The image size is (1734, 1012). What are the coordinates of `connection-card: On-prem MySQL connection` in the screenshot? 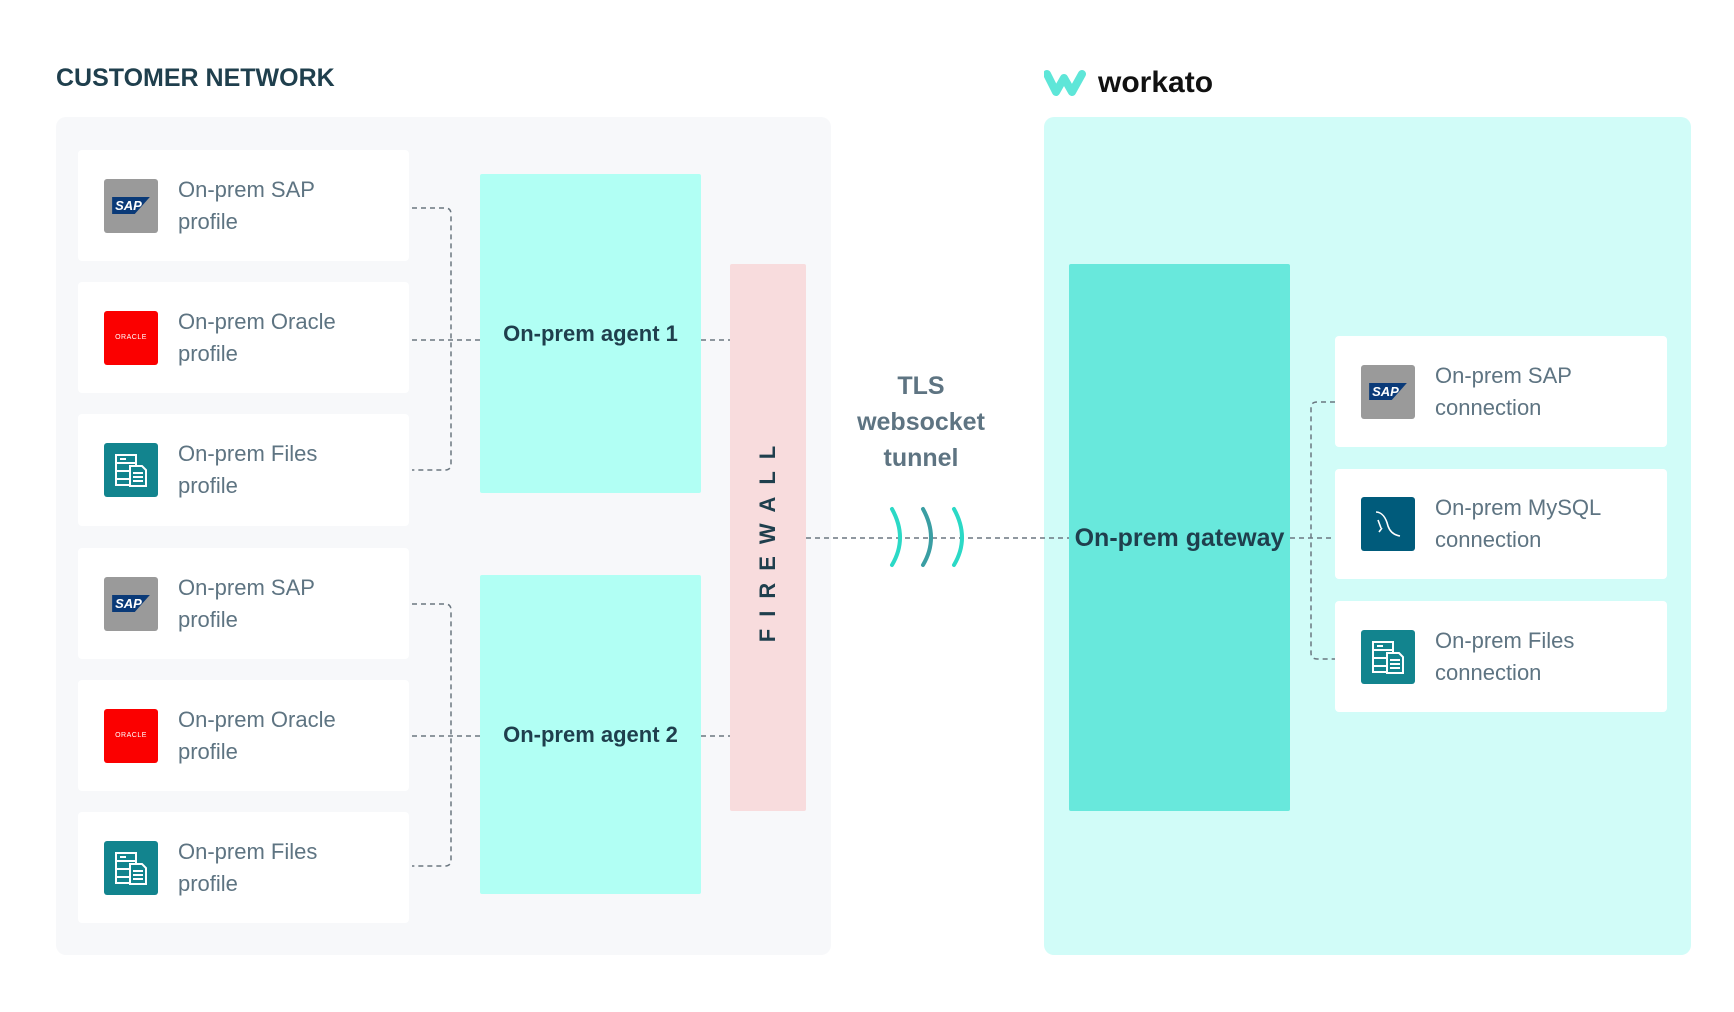 It's located at (1501, 524).